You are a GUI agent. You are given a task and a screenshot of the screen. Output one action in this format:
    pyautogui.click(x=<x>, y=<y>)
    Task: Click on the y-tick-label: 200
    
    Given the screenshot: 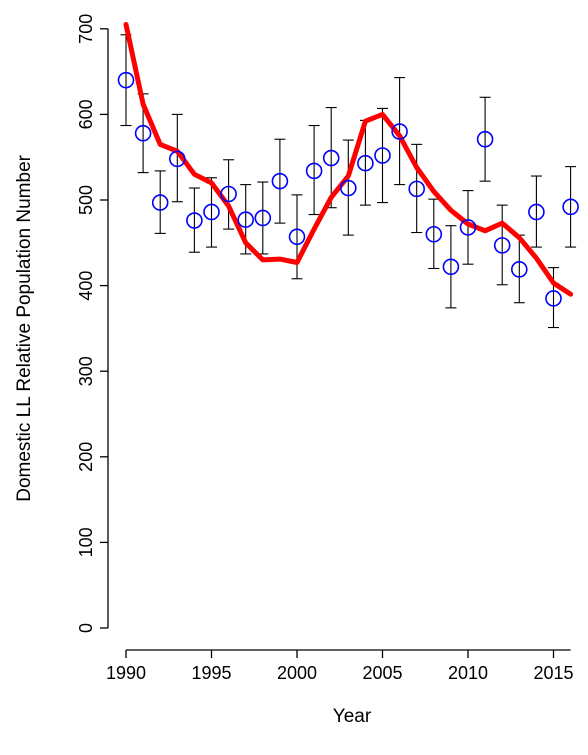 What is the action you would take?
    pyautogui.click(x=86, y=457)
    